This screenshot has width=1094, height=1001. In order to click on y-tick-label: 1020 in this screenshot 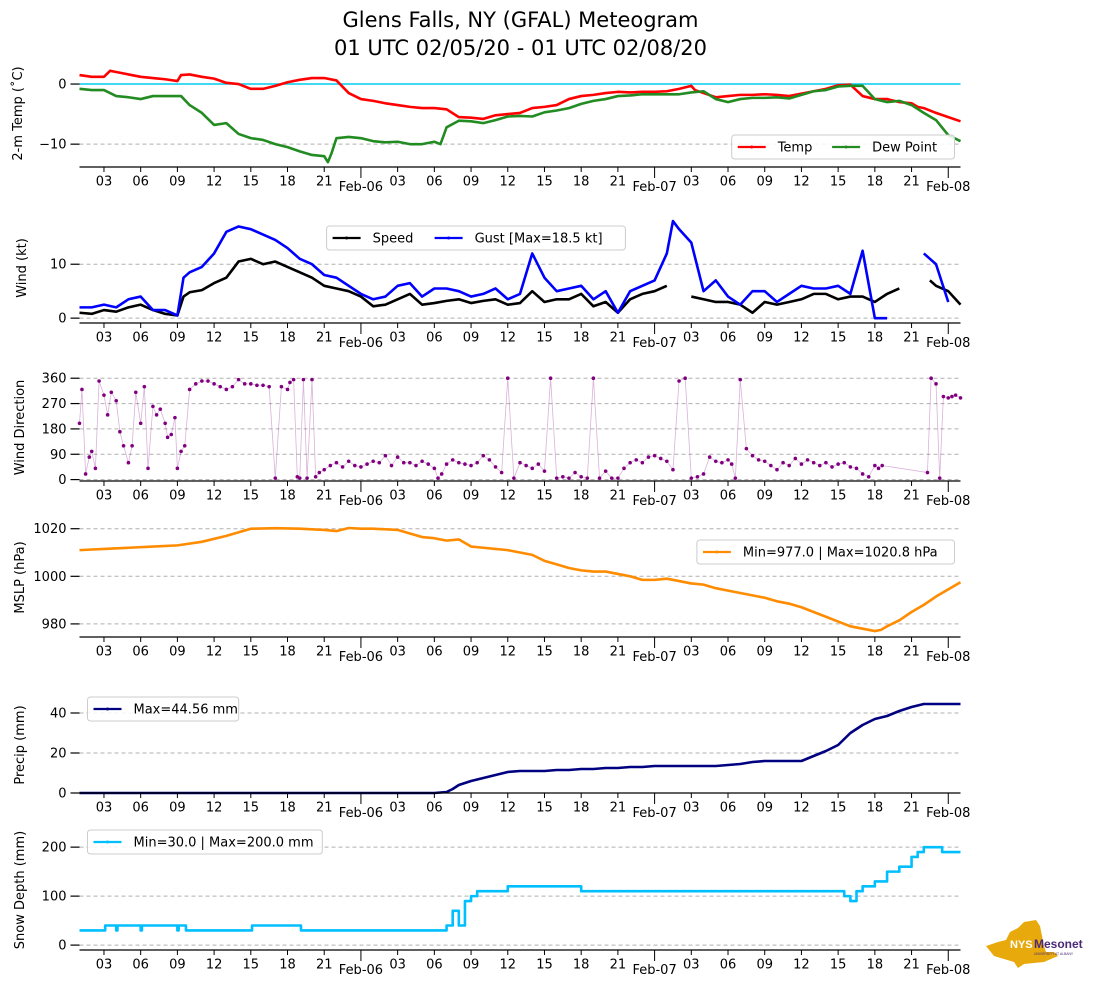, I will do `click(49, 529)`.